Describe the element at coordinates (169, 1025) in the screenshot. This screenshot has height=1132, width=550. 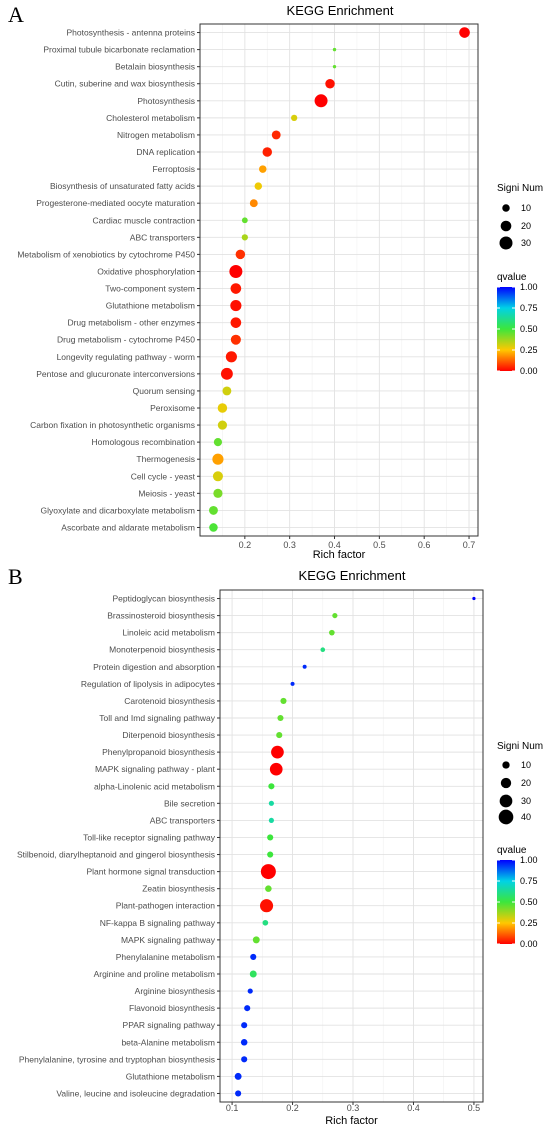
I see `category-label: PPAR signaling pathway` at that location.